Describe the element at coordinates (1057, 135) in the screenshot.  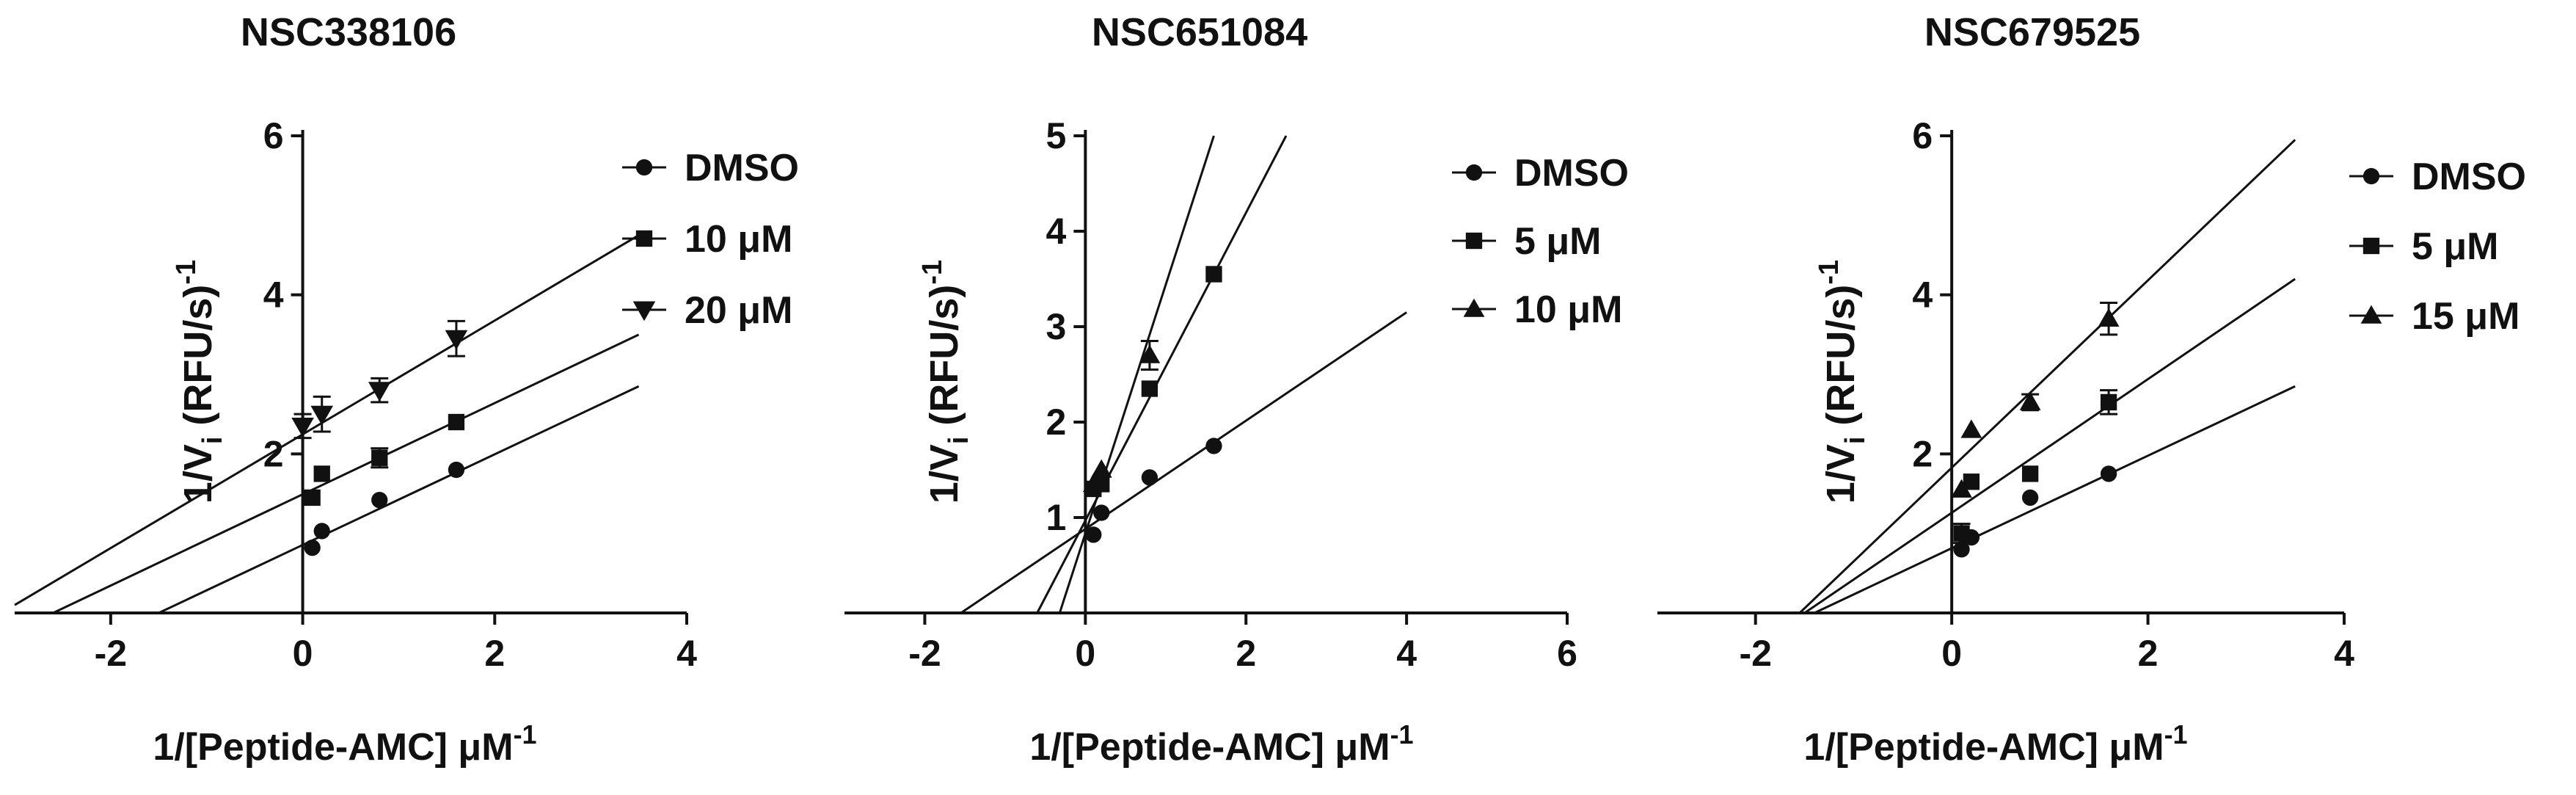
I see `y-tick-label: 5` at that location.